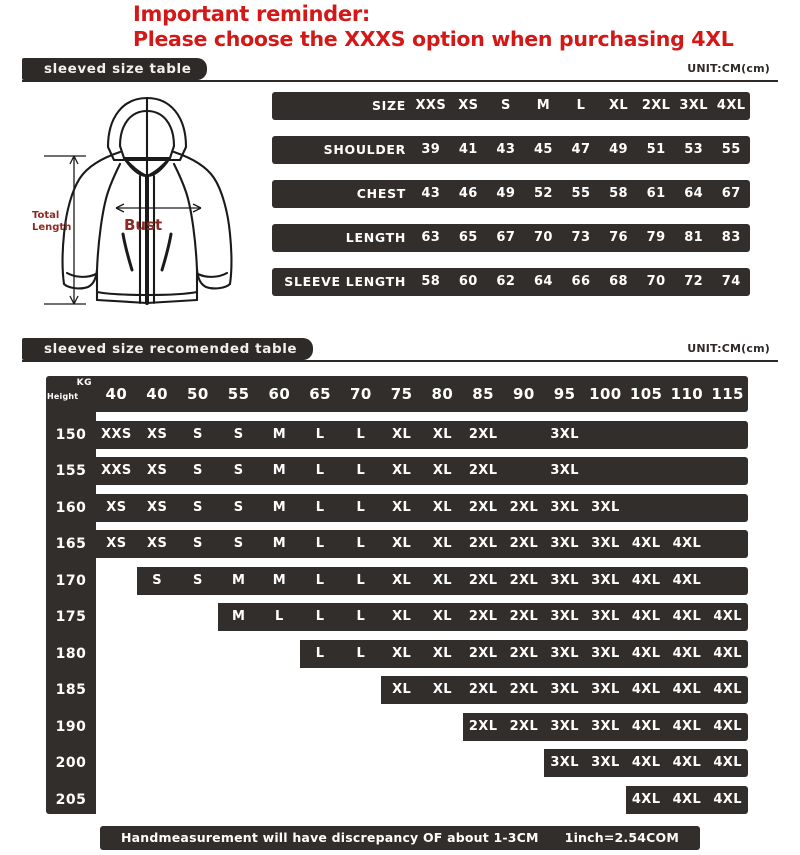 The width and height of the screenshot is (800, 855). Describe the element at coordinates (511, 282) in the screenshot. I see `size-table-row: SLEEVE LENGTH 58 60 62 64 66 68 70 72 74` at that location.